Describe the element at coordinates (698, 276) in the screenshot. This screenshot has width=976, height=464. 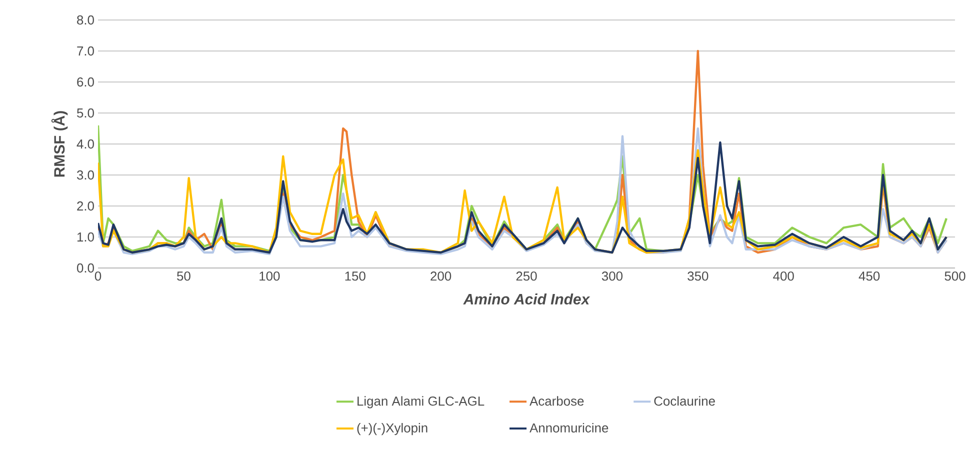
I see `x-tick-label: 350` at that location.